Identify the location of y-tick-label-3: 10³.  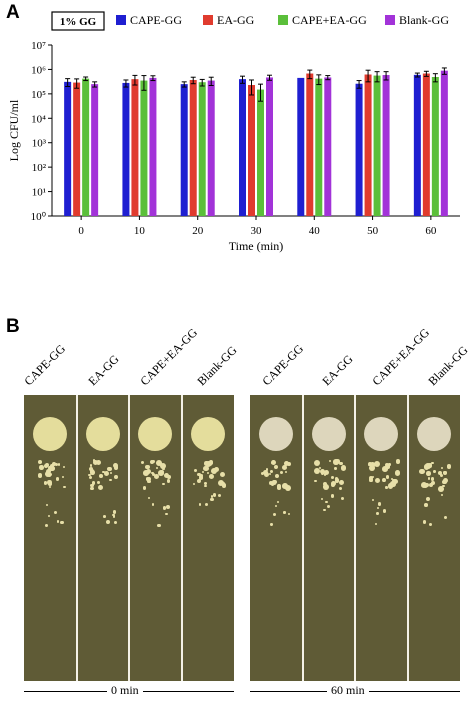
(39, 144).